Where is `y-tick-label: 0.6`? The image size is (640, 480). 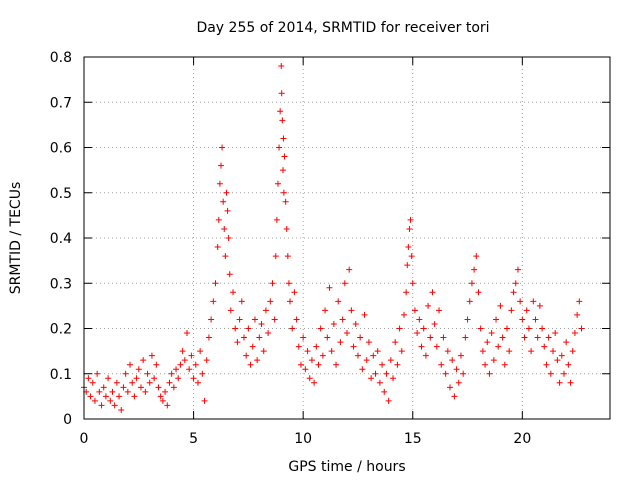
y-tick-label: 0.6 is located at coordinates (61, 149).